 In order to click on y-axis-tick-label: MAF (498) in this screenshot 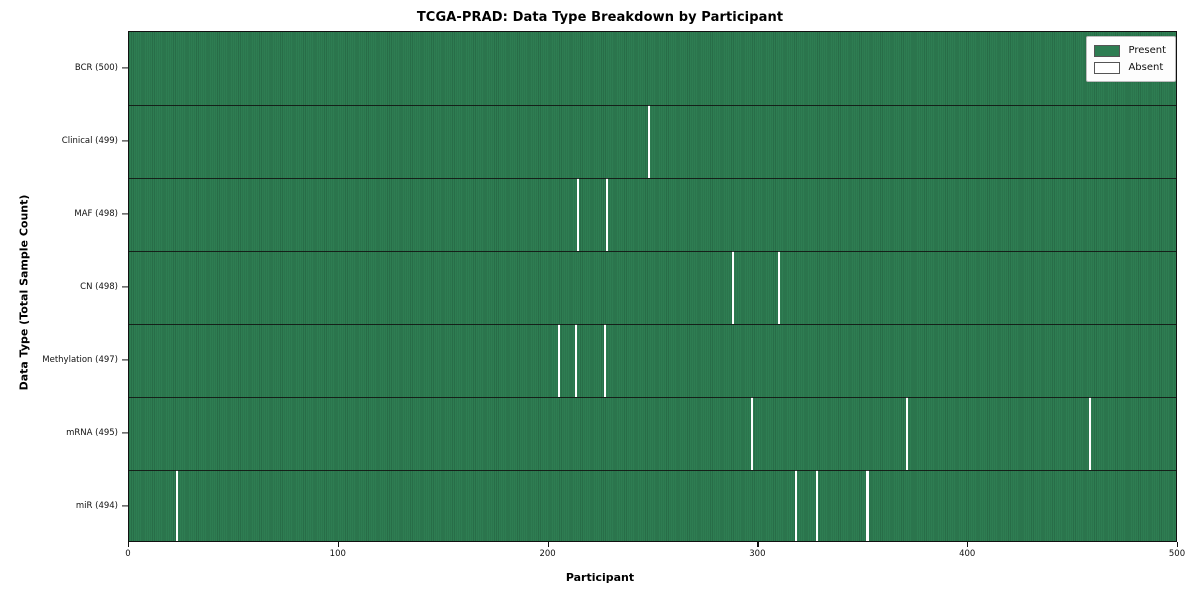, I will do `click(96, 213)`.